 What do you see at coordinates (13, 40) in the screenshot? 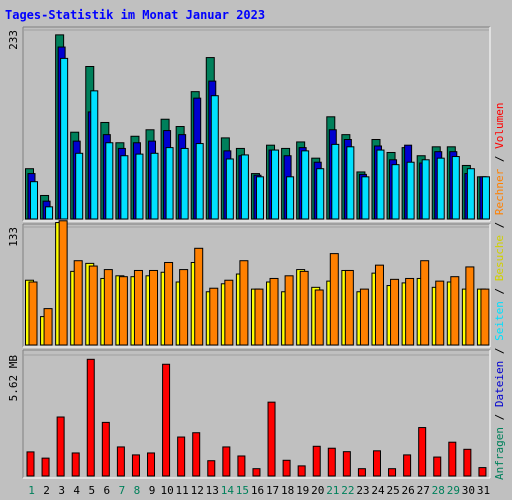
I see `y-max-label-top: 233` at bounding box center [13, 40].